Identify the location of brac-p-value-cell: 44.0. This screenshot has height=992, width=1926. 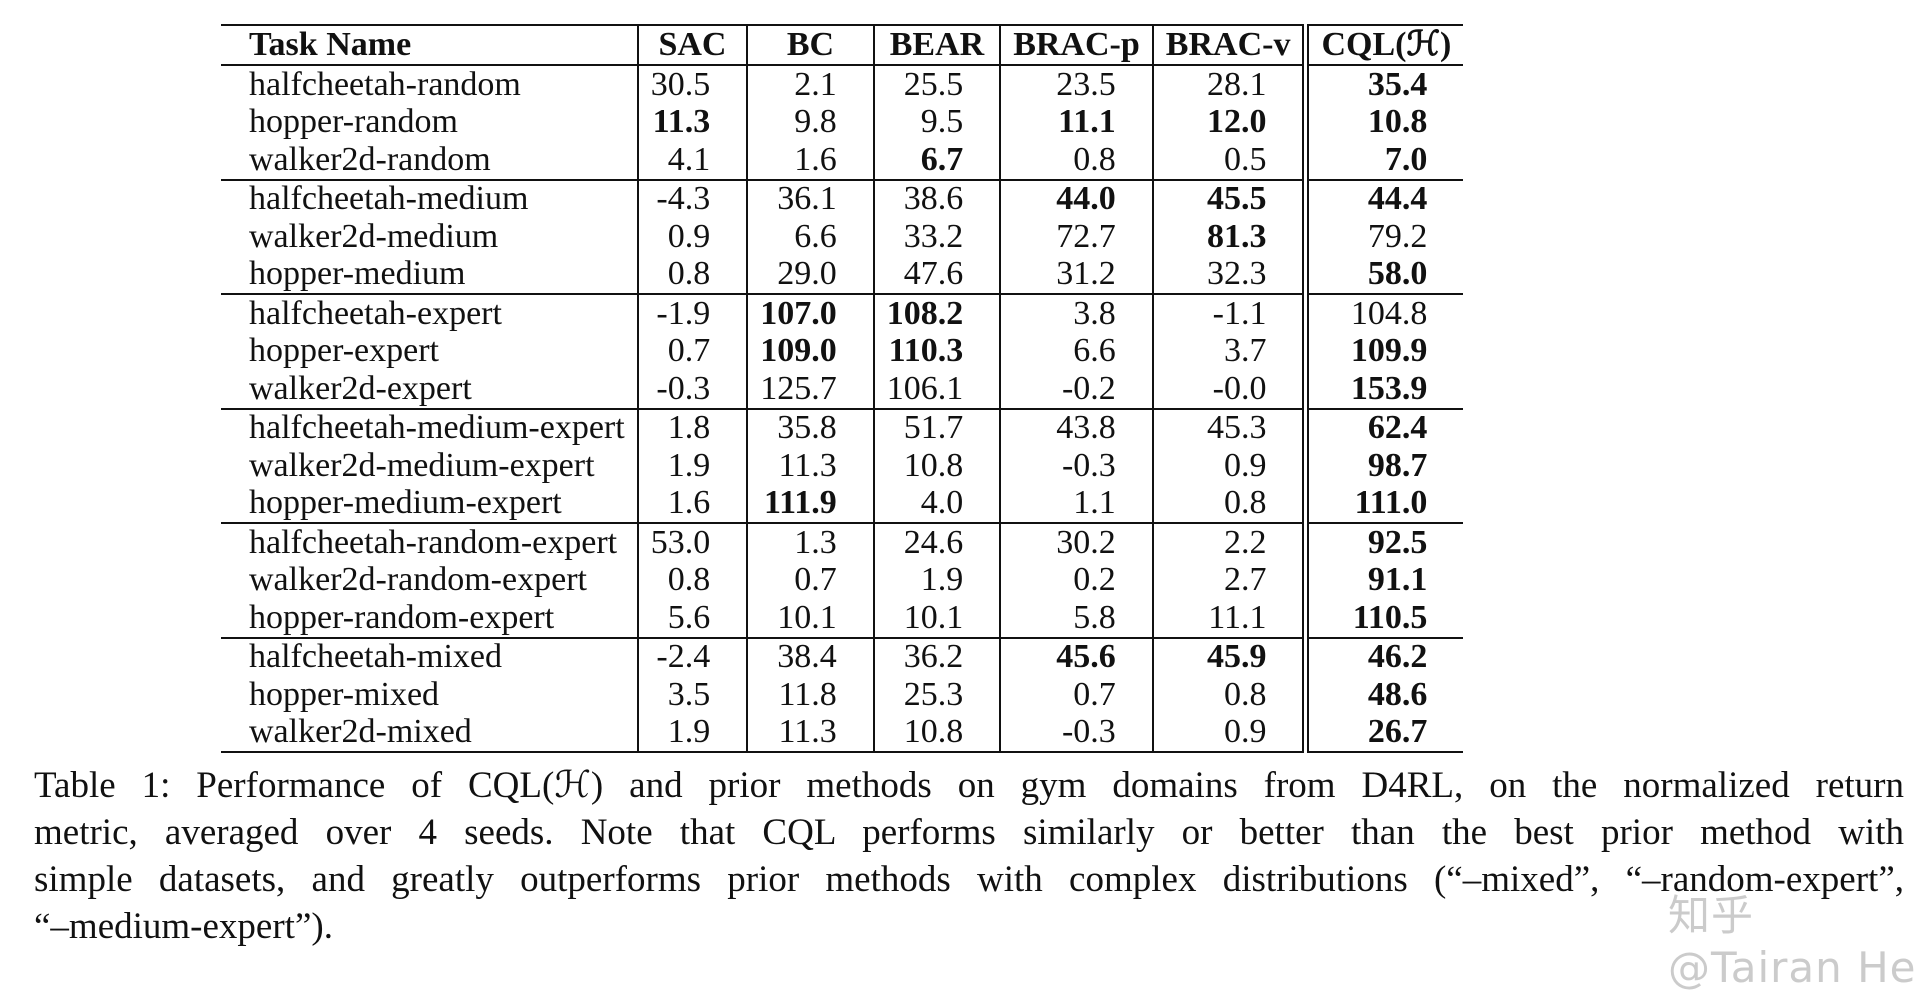
(1076, 198).